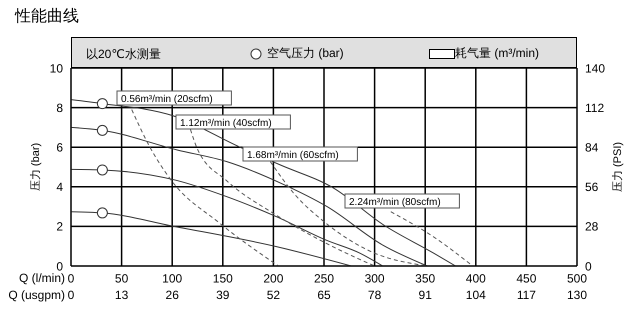 This screenshot has height=326, width=640. Describe the element at coordinates (324, 295) in the screenshot. I see `x2-tick-label: 65` at that location.